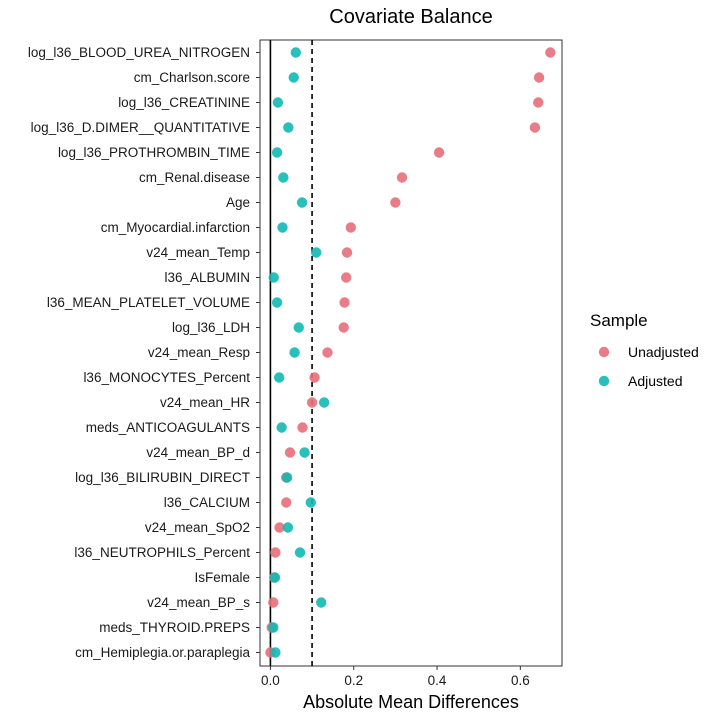  What do you see at coordinates (604, 352) in the screenshot?
I see `legend-key-unadjusted` at bounding box center [604, 352].